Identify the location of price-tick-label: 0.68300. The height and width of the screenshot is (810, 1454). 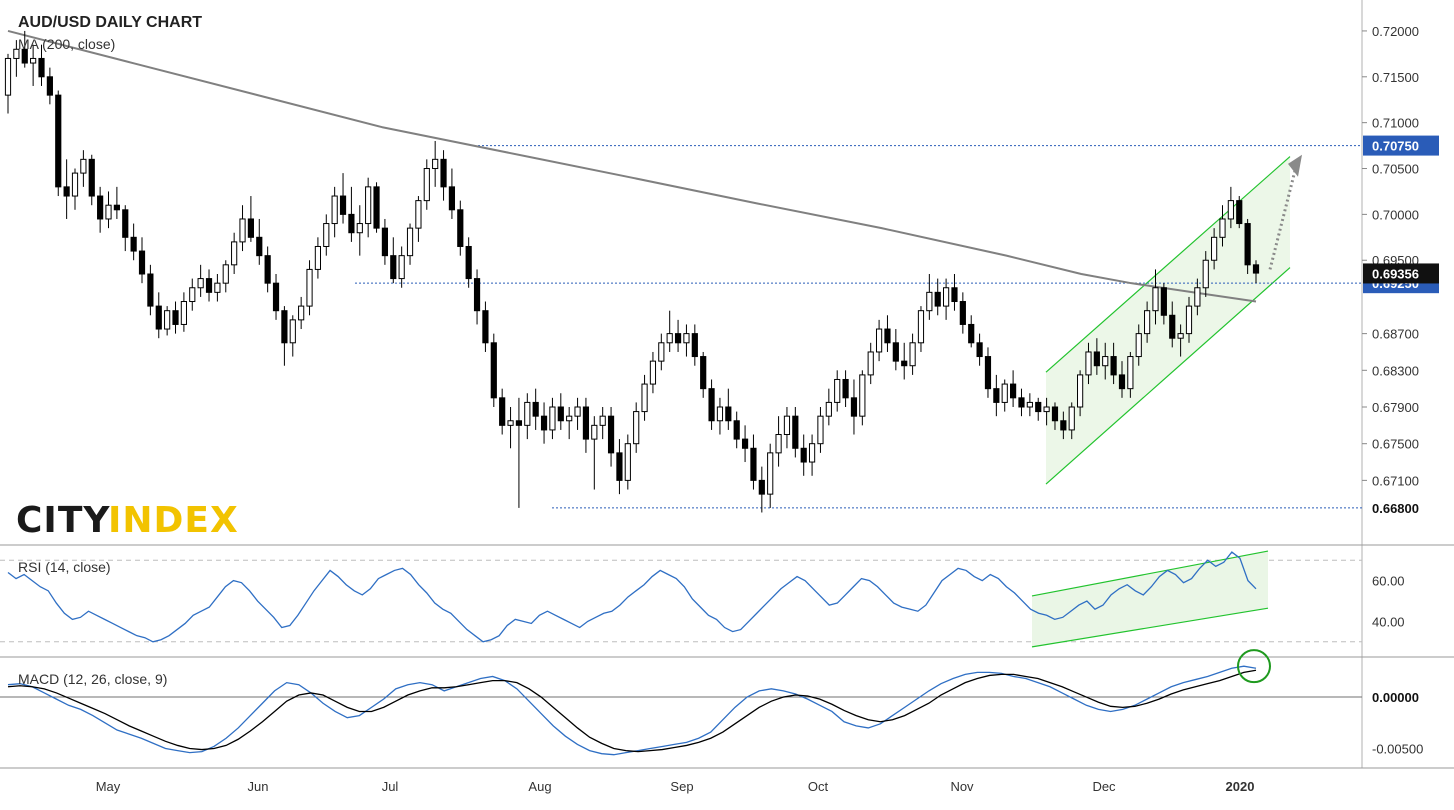
(1395, 370).